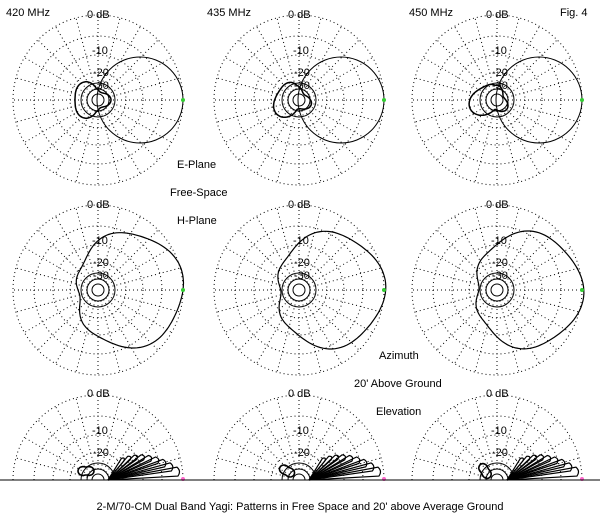 This screenshot has height=525, width=600. Describe the element at coordinates (574, 13) in the screenshot. I see `figure-label: Fig. 4` at that location.